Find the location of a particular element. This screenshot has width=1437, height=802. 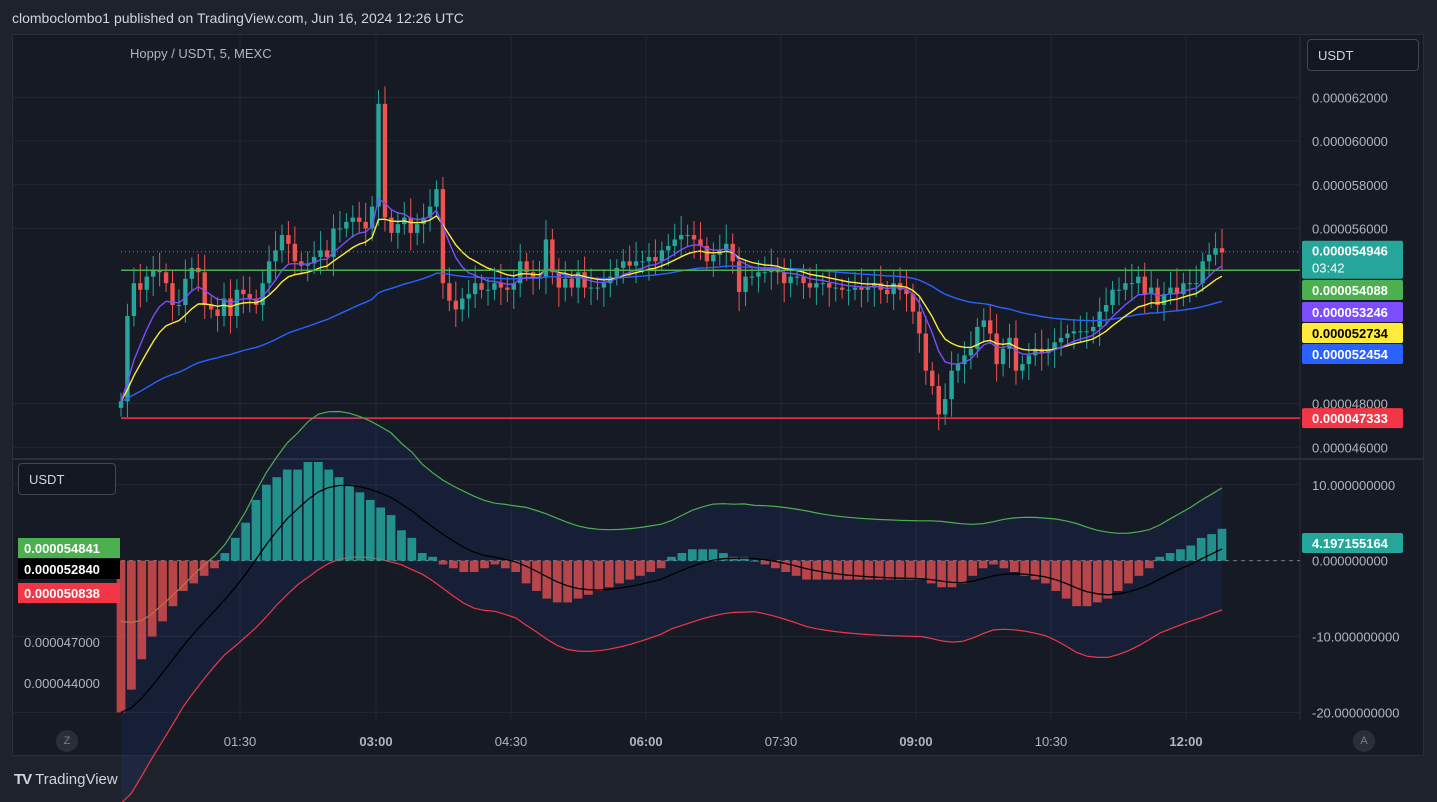

last-price-label: 0.000054946 is located at coordinates (1350, 251).